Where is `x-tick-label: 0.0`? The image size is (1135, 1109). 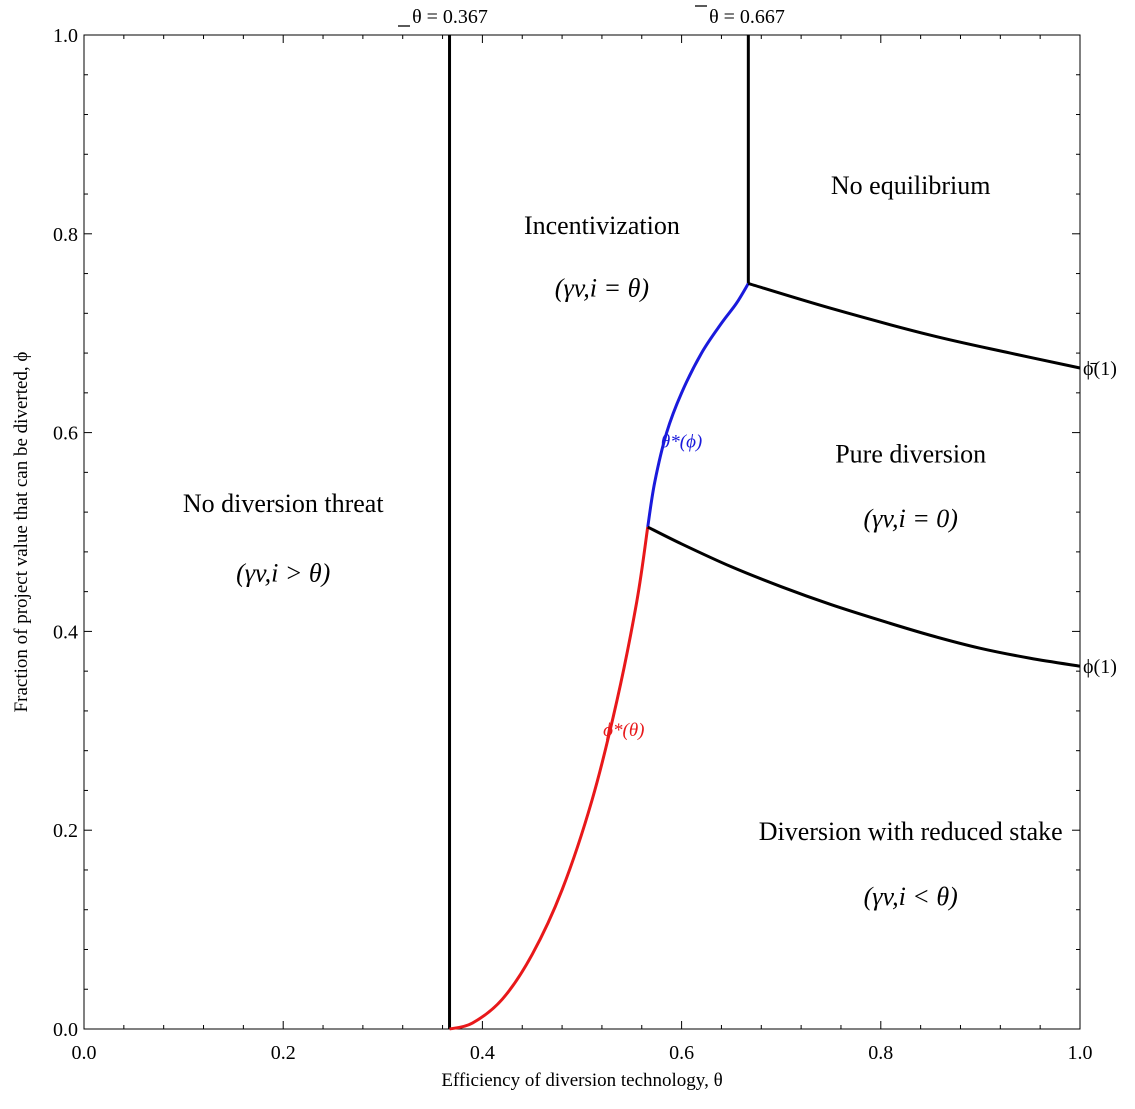 x-tick-label: 0.0 is located at coordinates (84, 1053).